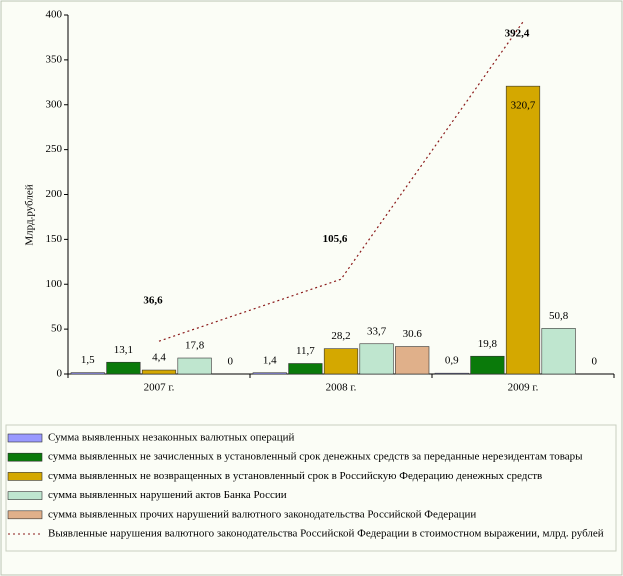  What do you see at coordinates (54, 104) in the screenshot?
I see `y-tick-label: 300` at bounding box center [54, 104].